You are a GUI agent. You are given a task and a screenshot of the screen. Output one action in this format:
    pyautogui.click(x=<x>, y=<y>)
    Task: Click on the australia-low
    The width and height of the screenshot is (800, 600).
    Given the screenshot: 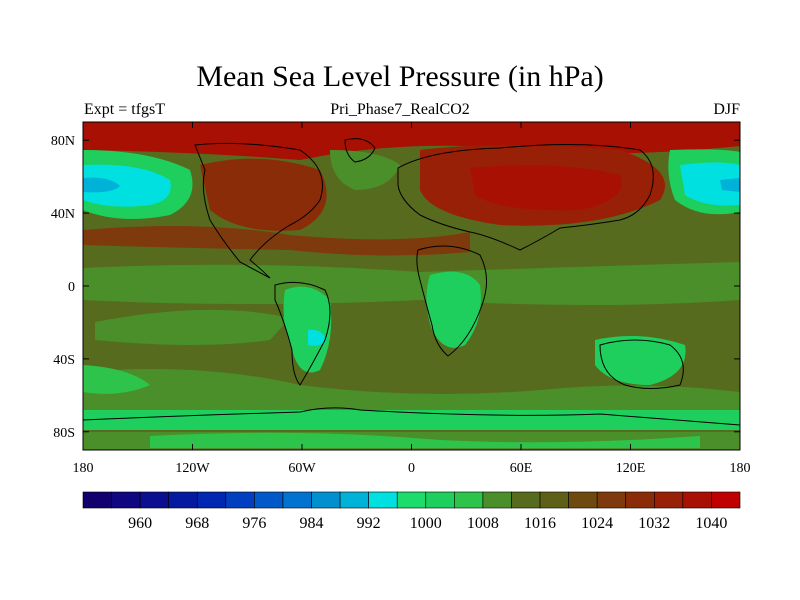 What is the action you would take?
    pyautogui.click(x=640, y=360)
    